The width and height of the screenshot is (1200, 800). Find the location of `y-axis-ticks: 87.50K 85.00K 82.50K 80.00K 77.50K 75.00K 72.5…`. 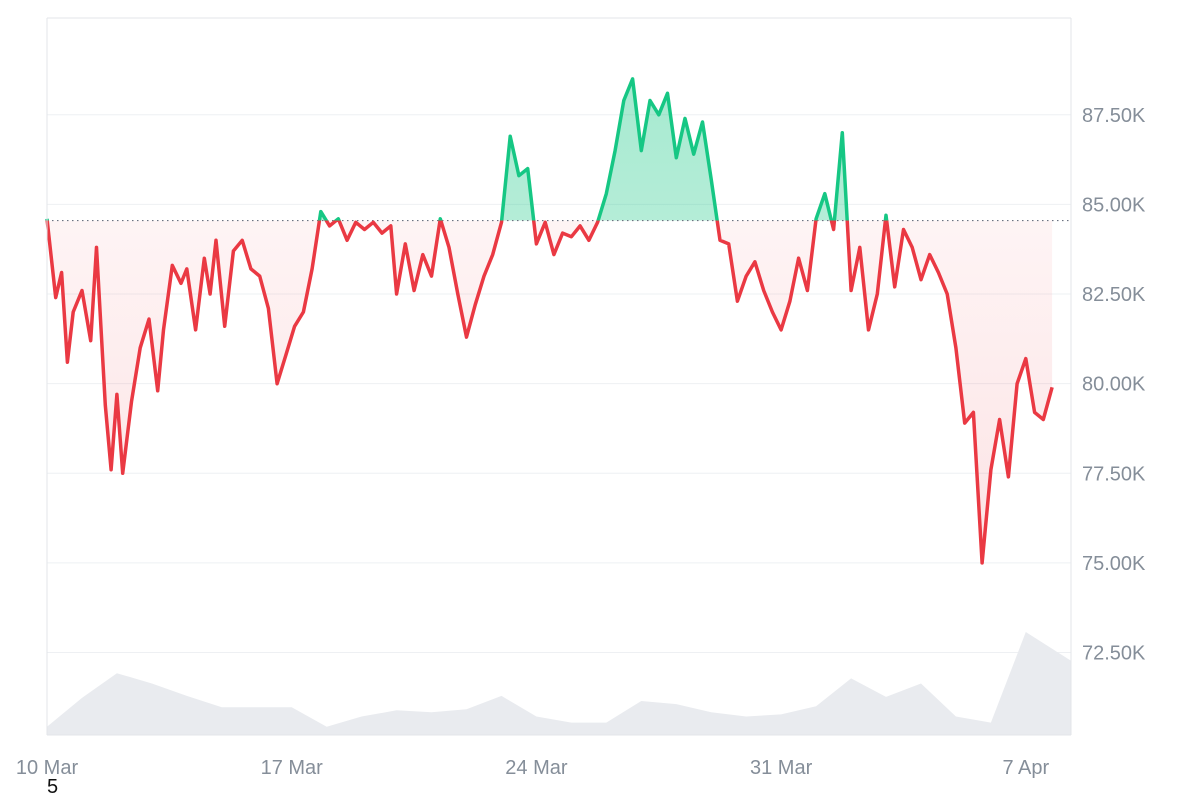

y-axis-ticks: 87.50K 85.00K 82.50K 80.00K 77.50K 75.00K 72.5… is located at coordinates (1114, 385).